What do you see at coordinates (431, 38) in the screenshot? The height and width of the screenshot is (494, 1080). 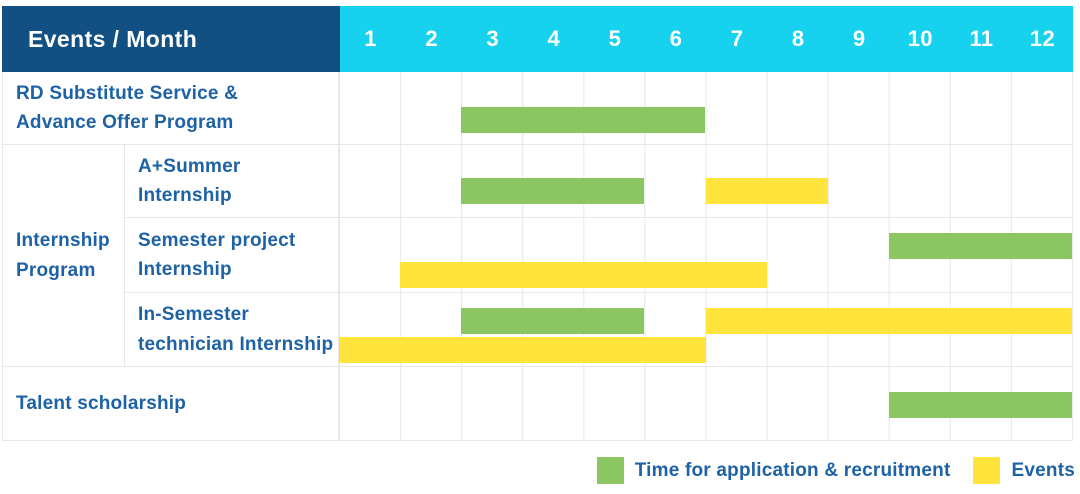 I see `month-header-2: 2` at bounding box center [431, 38].